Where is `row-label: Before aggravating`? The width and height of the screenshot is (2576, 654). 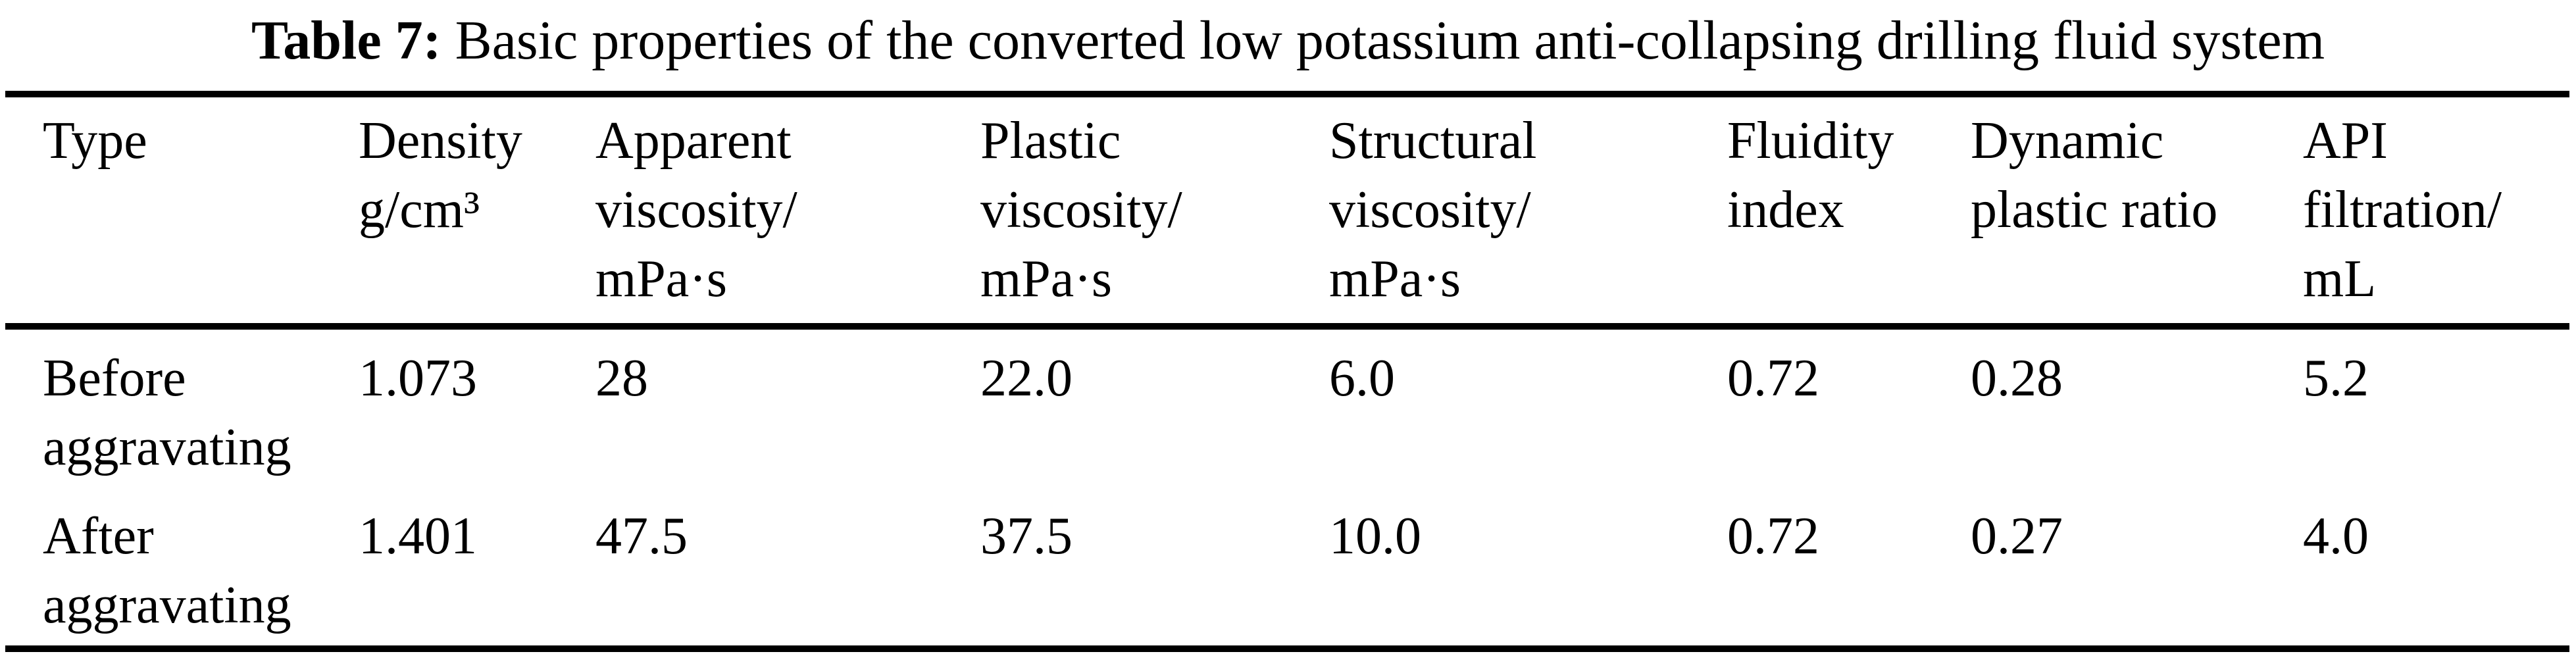
row-label: Before aggravating is located at coordinates (167, 412).